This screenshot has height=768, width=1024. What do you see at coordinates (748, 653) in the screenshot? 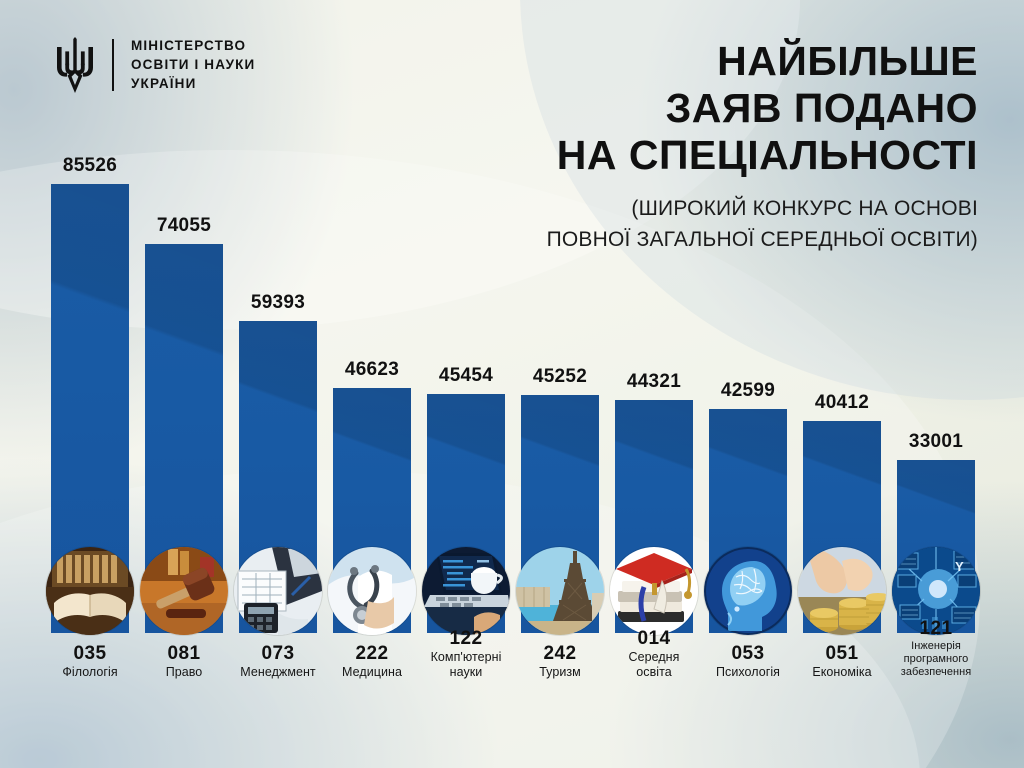
I see `specialty-code: 053` at bounding box center [748, 653].